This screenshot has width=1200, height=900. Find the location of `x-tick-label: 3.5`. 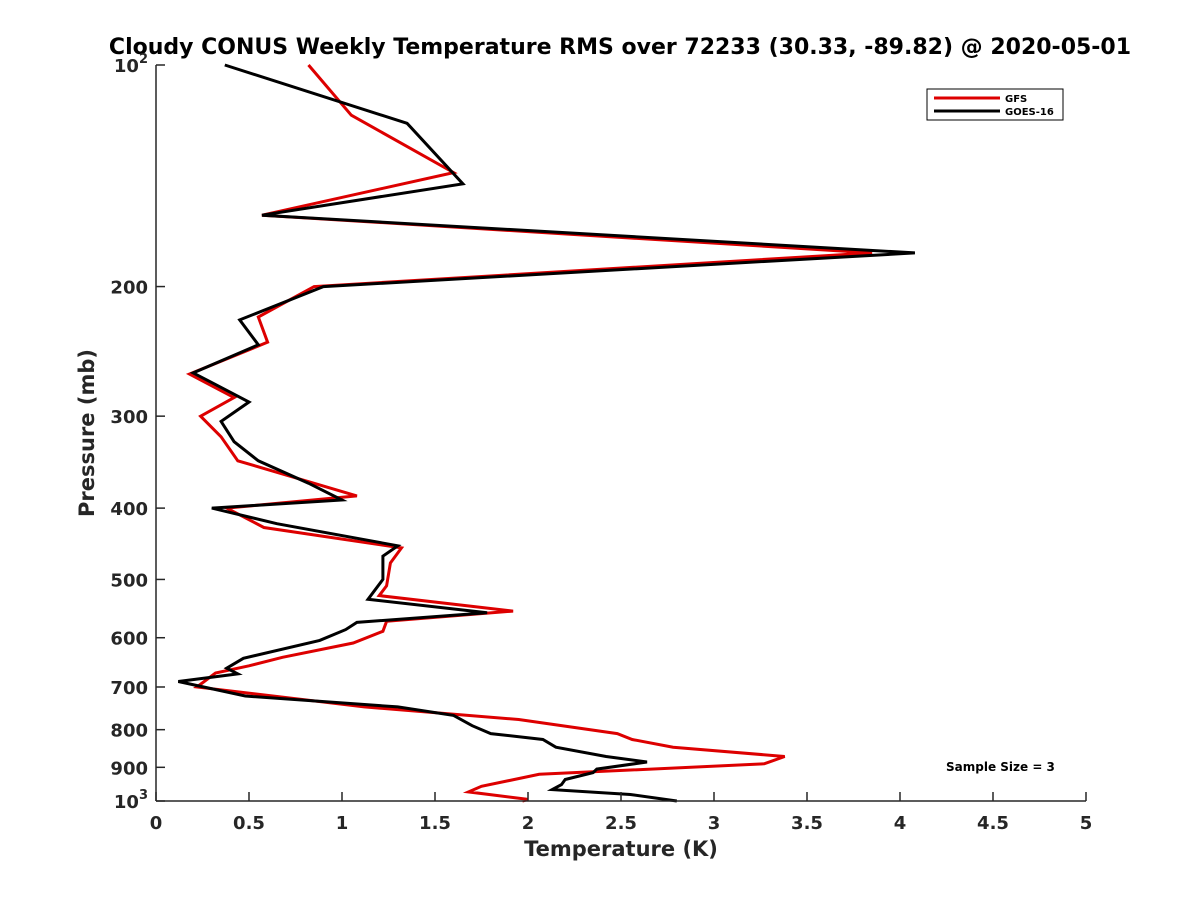

x-tick-label: 3.5 is located at coordinates (807, 823).